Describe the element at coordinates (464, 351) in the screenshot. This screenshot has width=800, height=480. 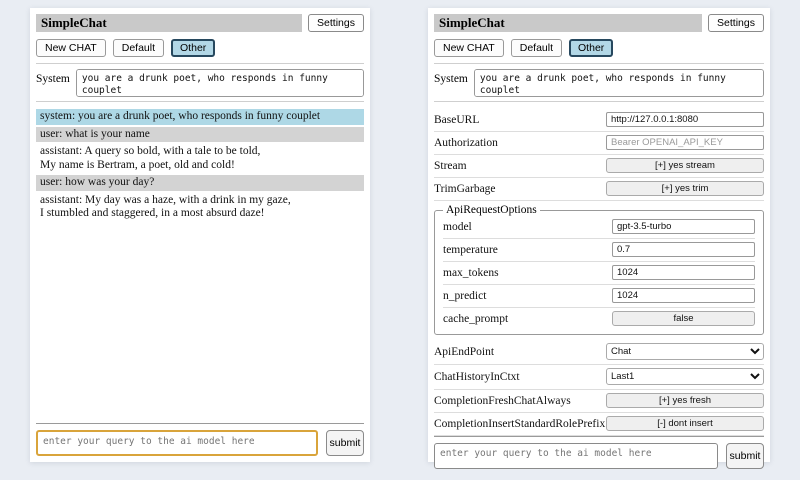
I see `api-endpoint-label: ApiEndPoint` at that location.